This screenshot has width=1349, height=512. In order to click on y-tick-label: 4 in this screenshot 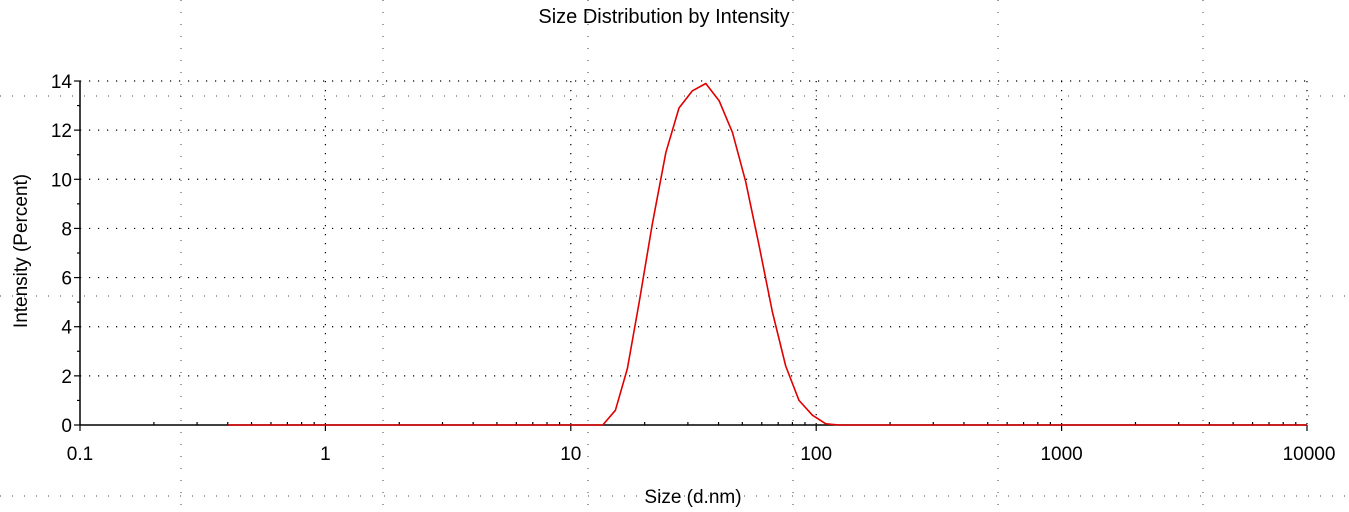, I will do `click(66, 328)`.